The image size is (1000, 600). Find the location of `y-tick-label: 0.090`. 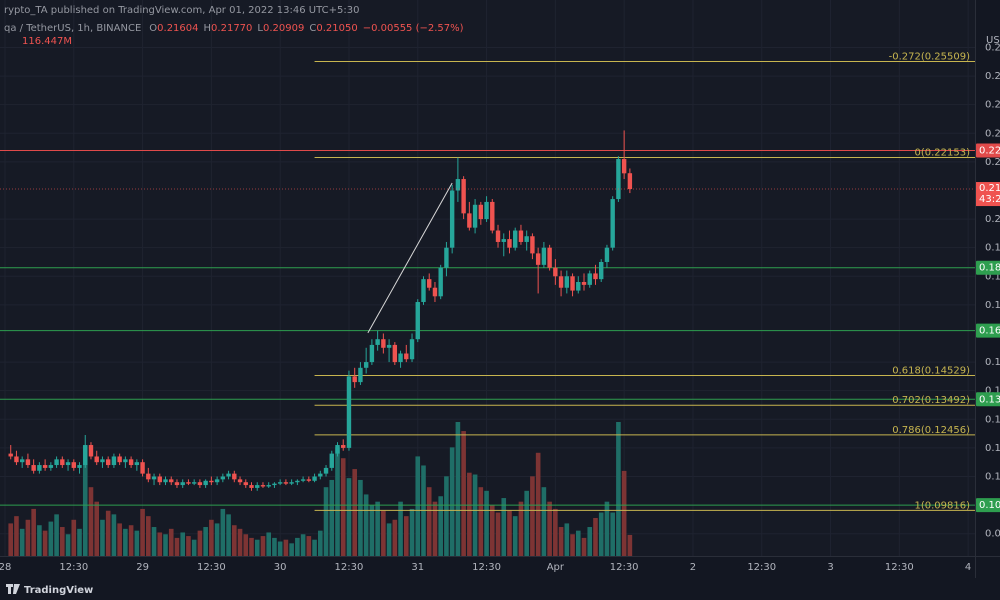

y-tick-label: 0.090 is located at coordinates (992, 534).